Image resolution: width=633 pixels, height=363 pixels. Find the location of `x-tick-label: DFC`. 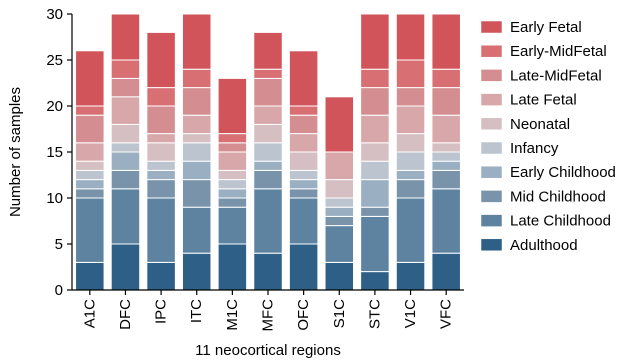

x-tick-label: DFC is located at coordinates (125, 314).